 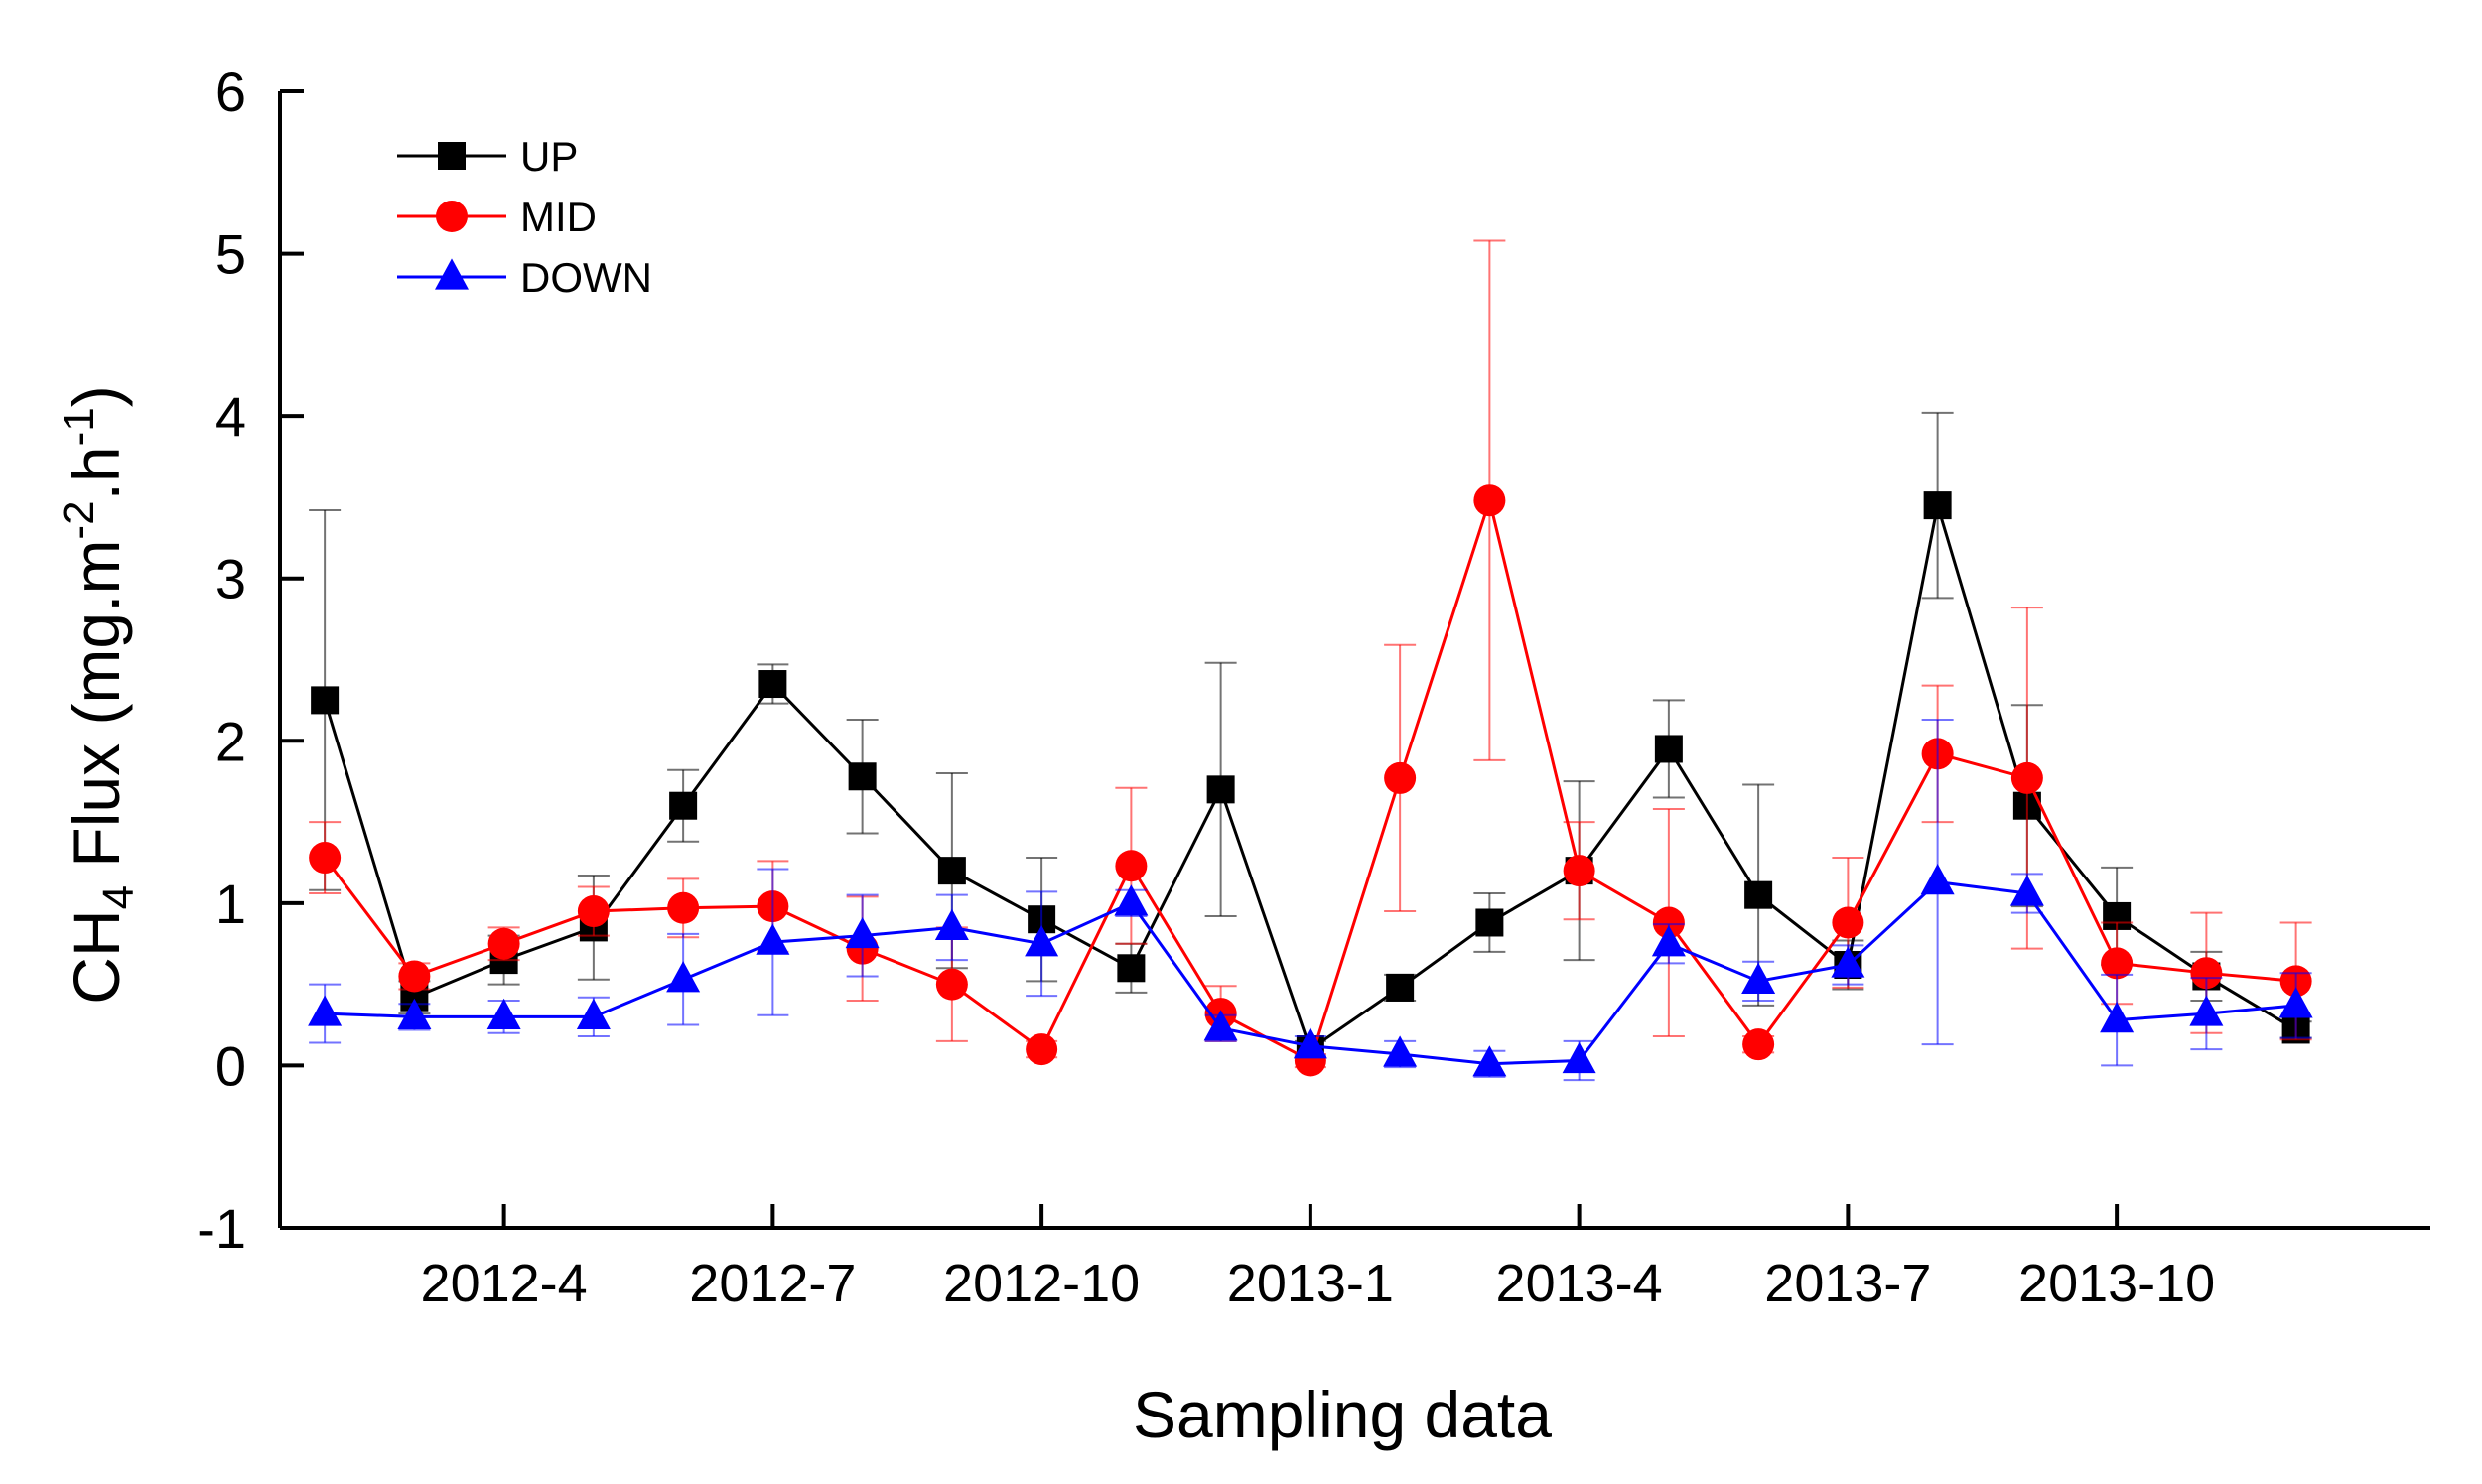 I want to click on y-axis-label-sub: 4, so click(x=118, y=897).